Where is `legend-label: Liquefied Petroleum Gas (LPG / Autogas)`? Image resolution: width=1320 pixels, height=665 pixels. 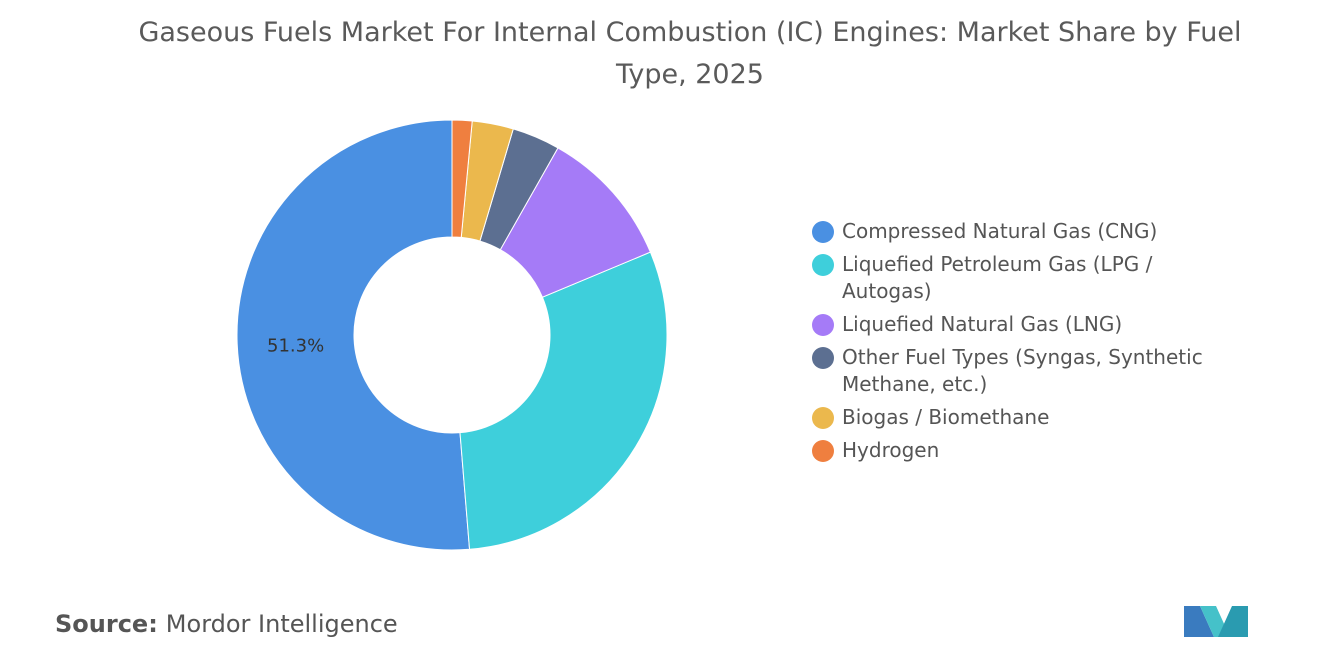
legend-label: Liquefied Petroleum Gas (LPG / Autogas) is located at coordinates (997, 277).